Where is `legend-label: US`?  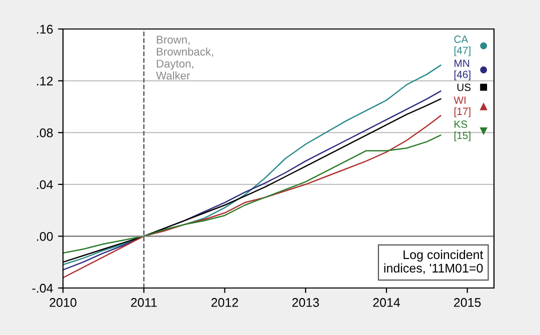 legend-label: US is located at coordinates (464, 88).